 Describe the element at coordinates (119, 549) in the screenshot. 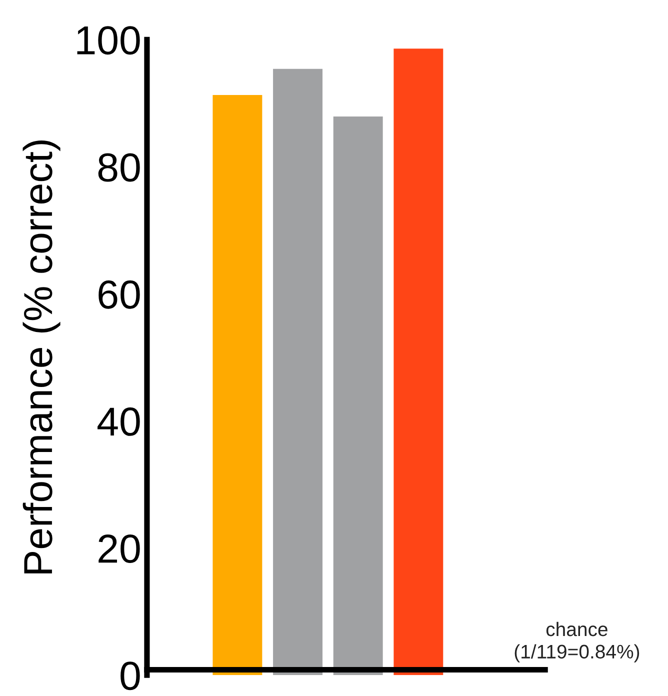

I see `y-tick-label: 20` at that location.